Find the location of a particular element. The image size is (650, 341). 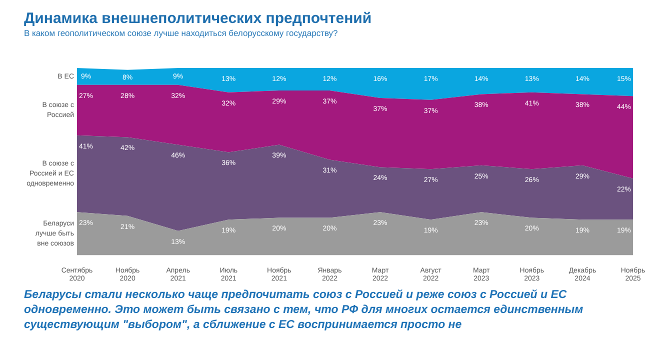

chart-subtitle: В каком геополитическом союзе лучше находиться белорусскому государству? is located at coordinates (181, 33).